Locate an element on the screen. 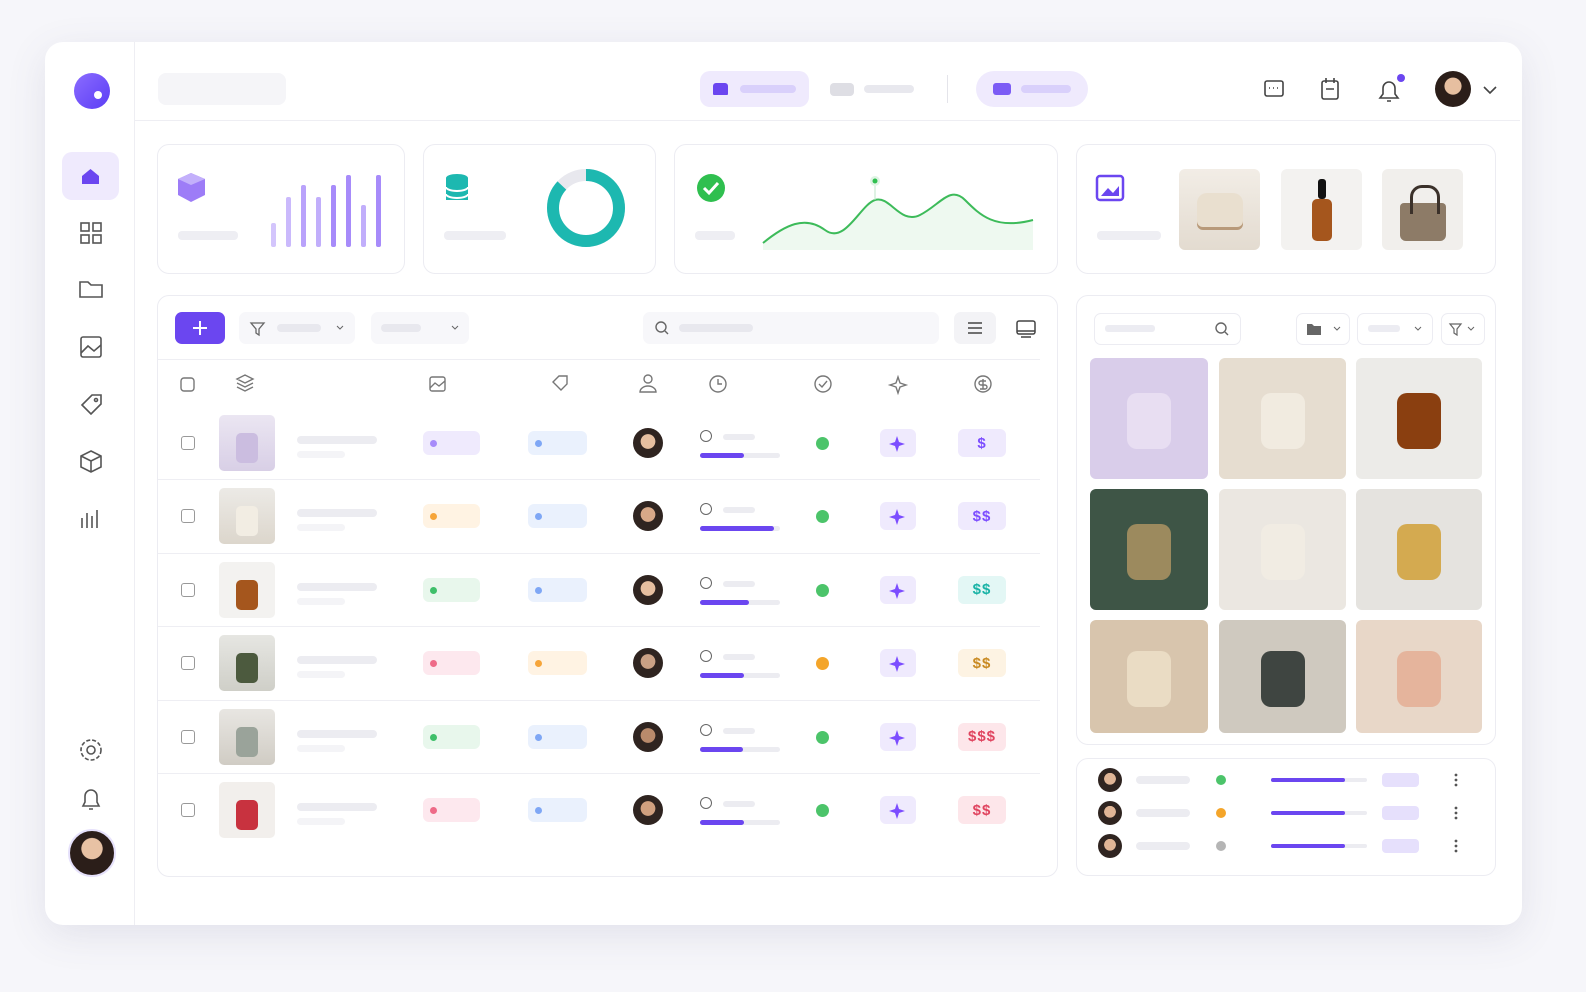 The width and height of the screenshot is (1586, 992). logo is located at coordinates (92, 91).